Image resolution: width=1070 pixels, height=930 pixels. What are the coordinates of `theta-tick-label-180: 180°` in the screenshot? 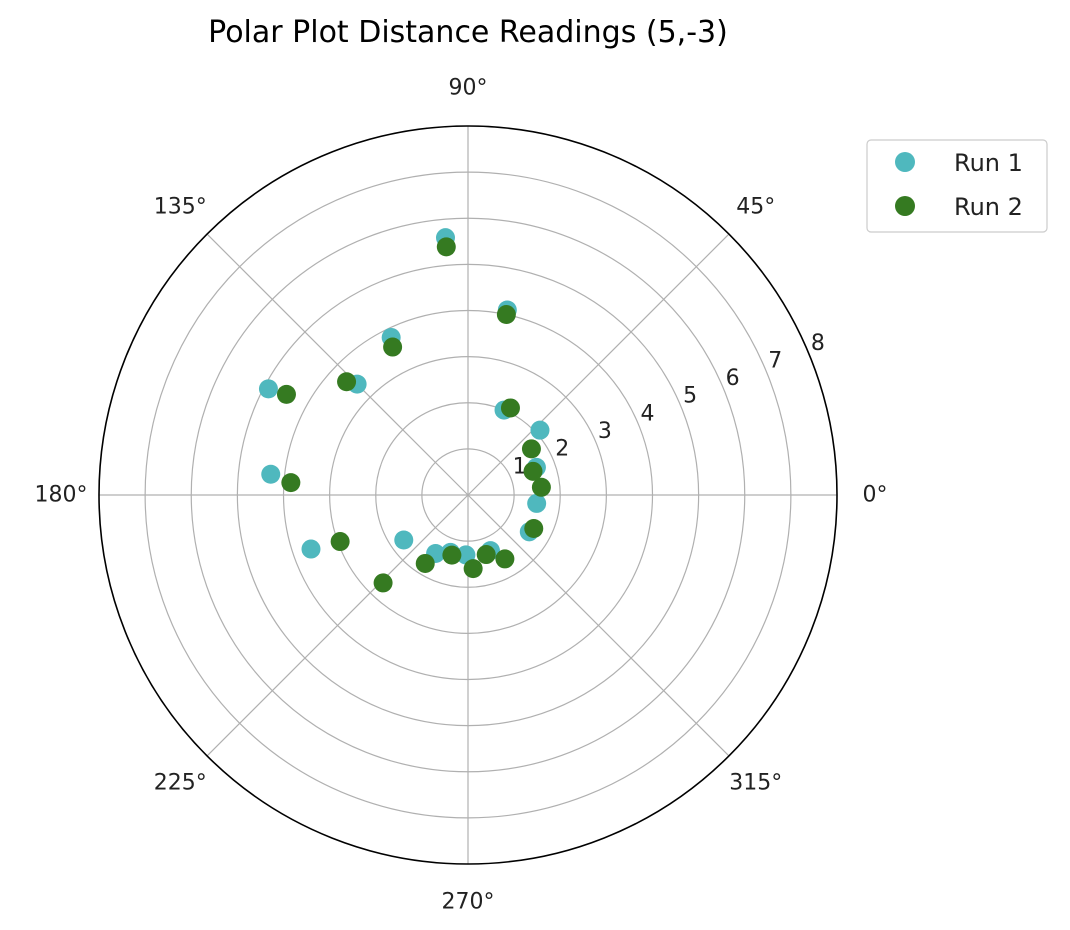 It's located at (61, 495).